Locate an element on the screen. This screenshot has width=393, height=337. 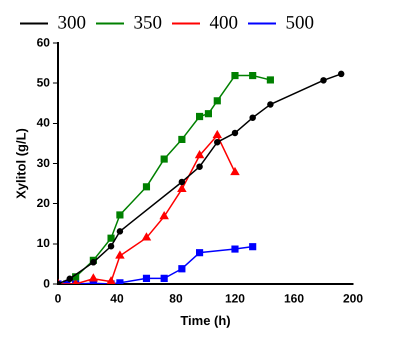
x-tick-label: 0 is located at coordinates (58, 299).